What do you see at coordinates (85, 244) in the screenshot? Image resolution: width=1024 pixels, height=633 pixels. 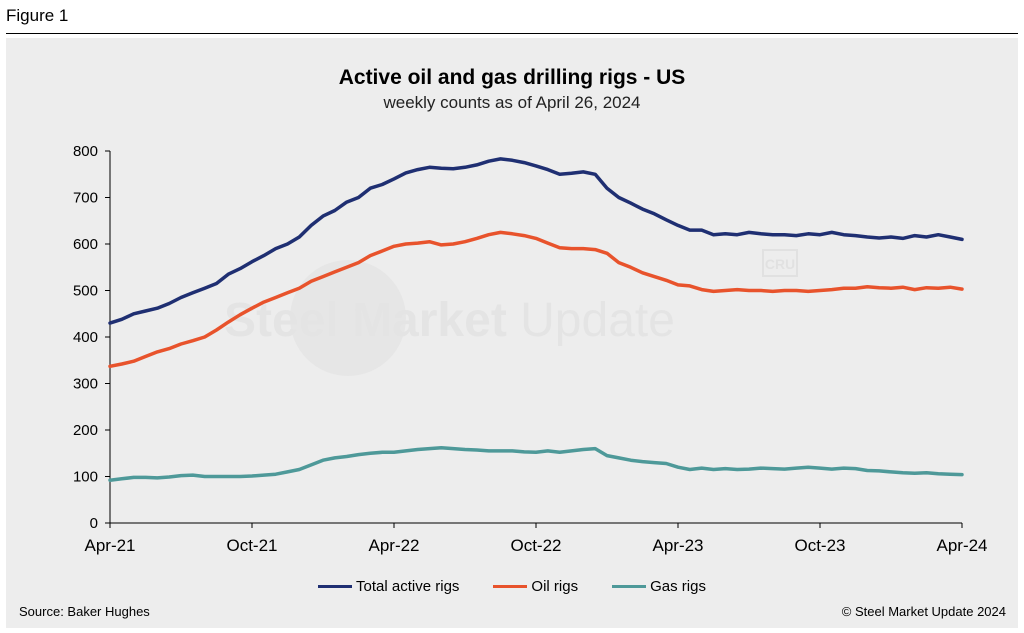 I see `y-tick-label: 600` at bounding box center [85, 244].